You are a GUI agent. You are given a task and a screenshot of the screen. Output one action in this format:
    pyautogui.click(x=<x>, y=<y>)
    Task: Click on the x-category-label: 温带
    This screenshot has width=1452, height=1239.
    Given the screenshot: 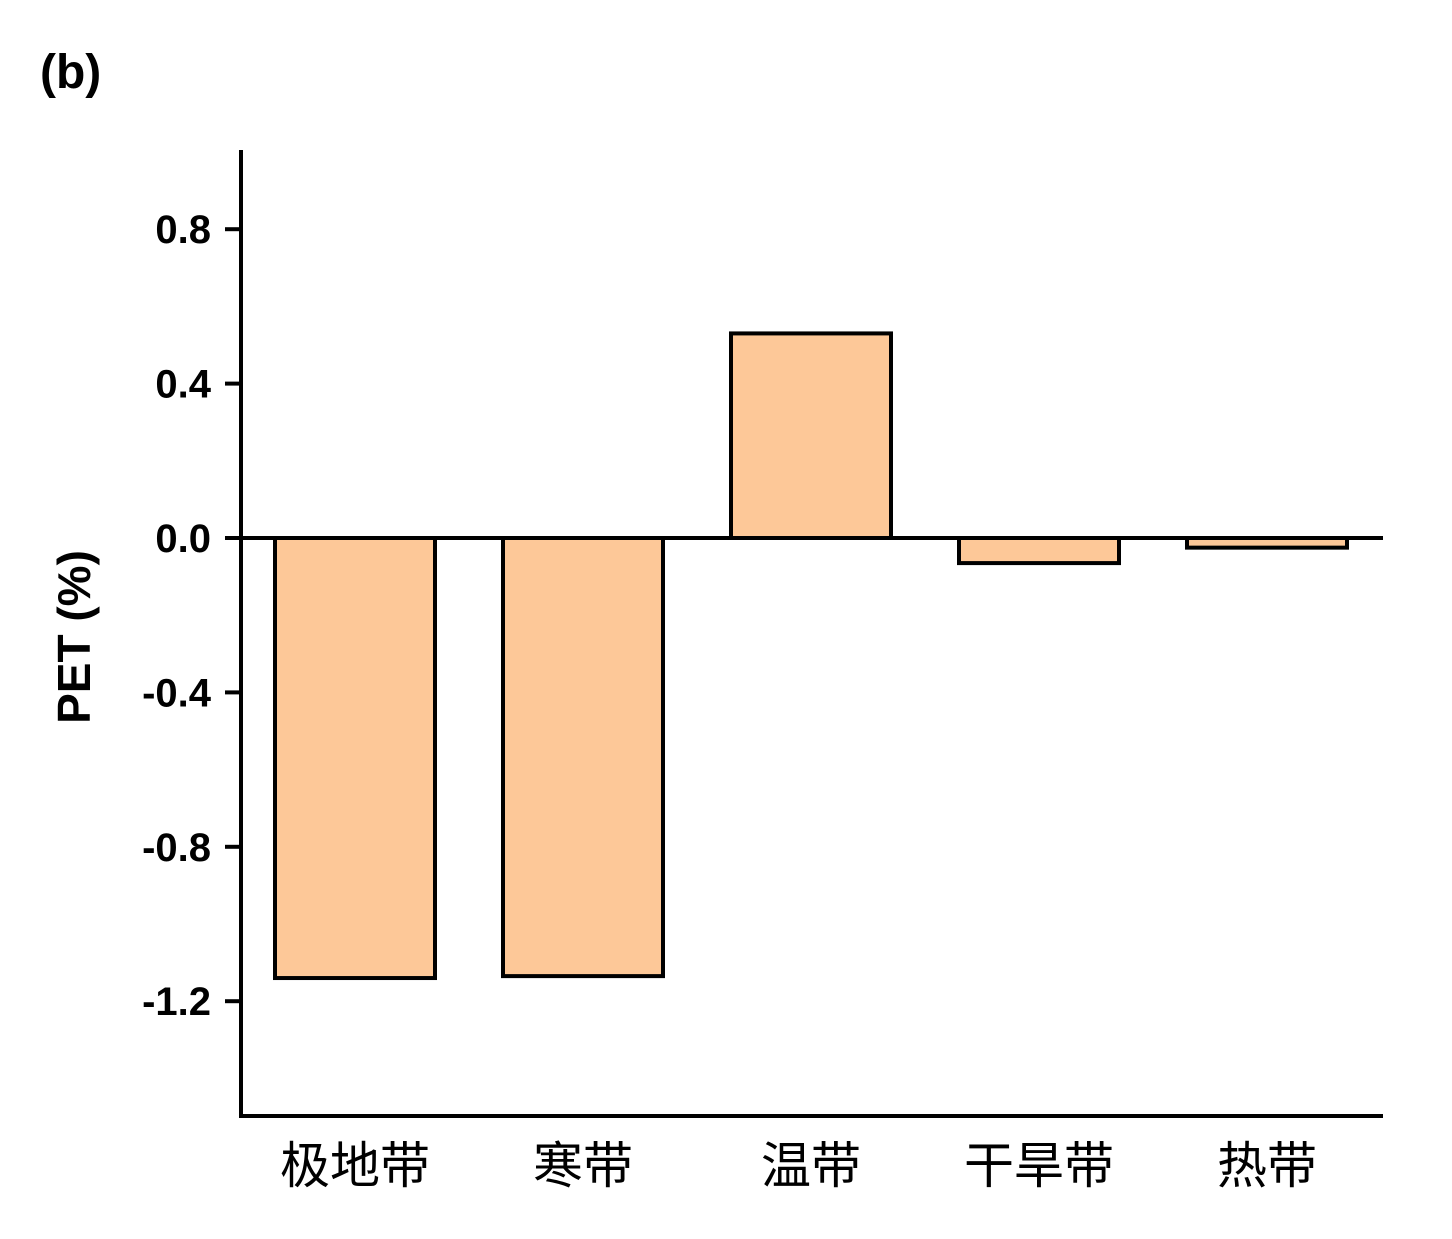 What is the action you would take?
    pyautogui.click(x=811, y=1166)
    